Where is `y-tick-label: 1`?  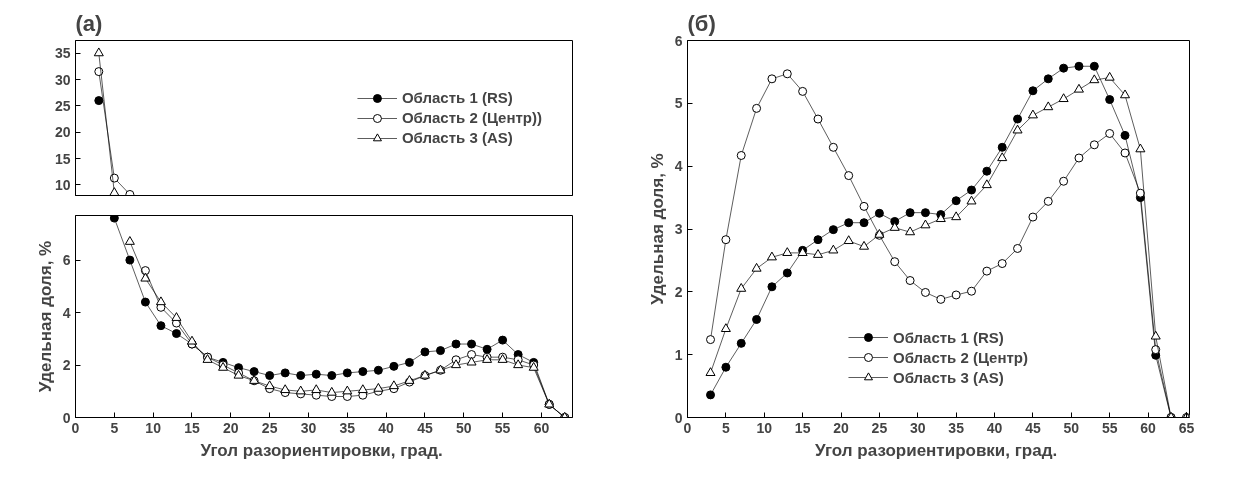
y-tick-label: 1 is located at coordinates (678, 354).